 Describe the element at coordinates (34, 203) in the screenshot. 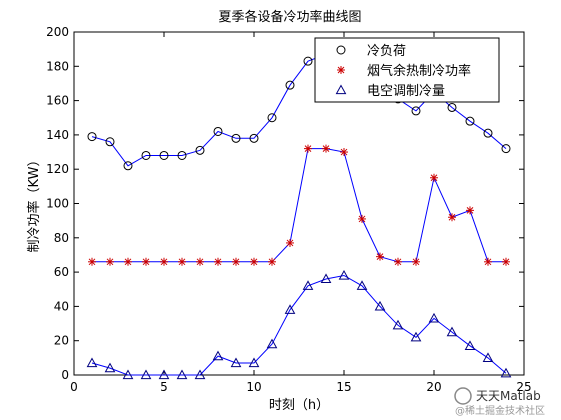

I see `y-axis-label: 制冷功率（KW）` at that location.